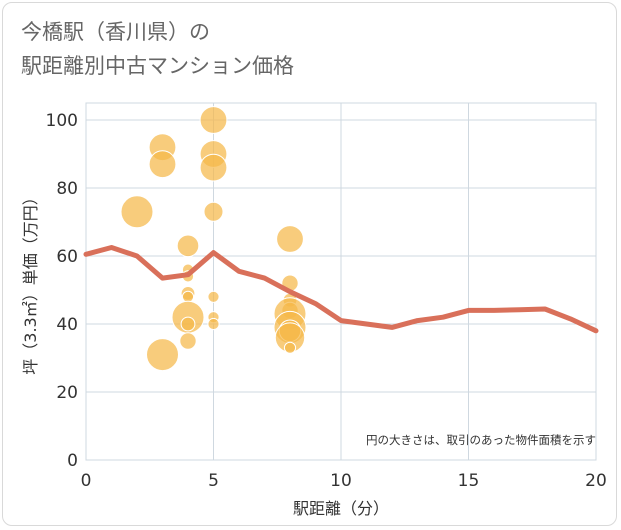 This screenshot has width=621, height=530. What do you see at coordinates (67, 189) in the screenshot?
I see `y-tick-label: 80` at bounding box center [67, 189].